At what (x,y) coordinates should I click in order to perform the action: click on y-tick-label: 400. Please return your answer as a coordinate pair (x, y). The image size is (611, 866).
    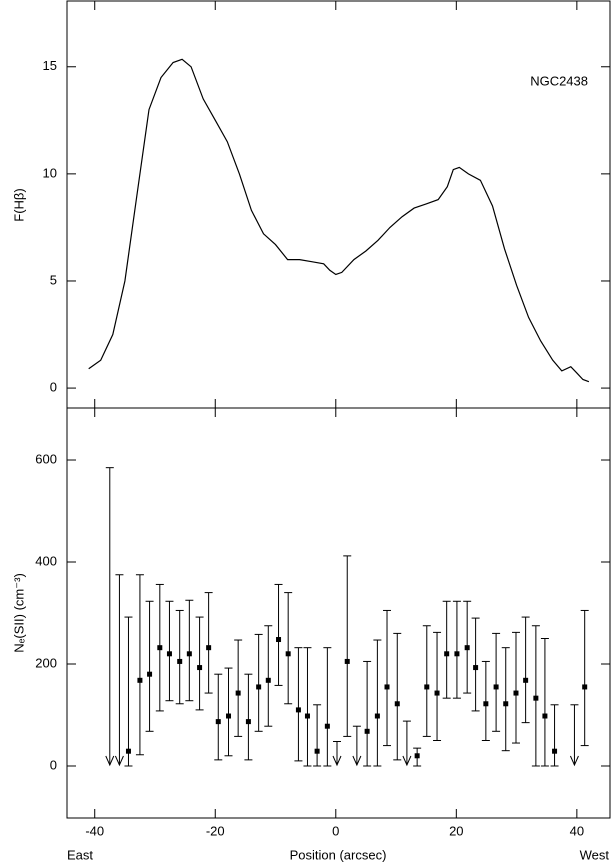
    Looking at the image, I should click on (46, 560).